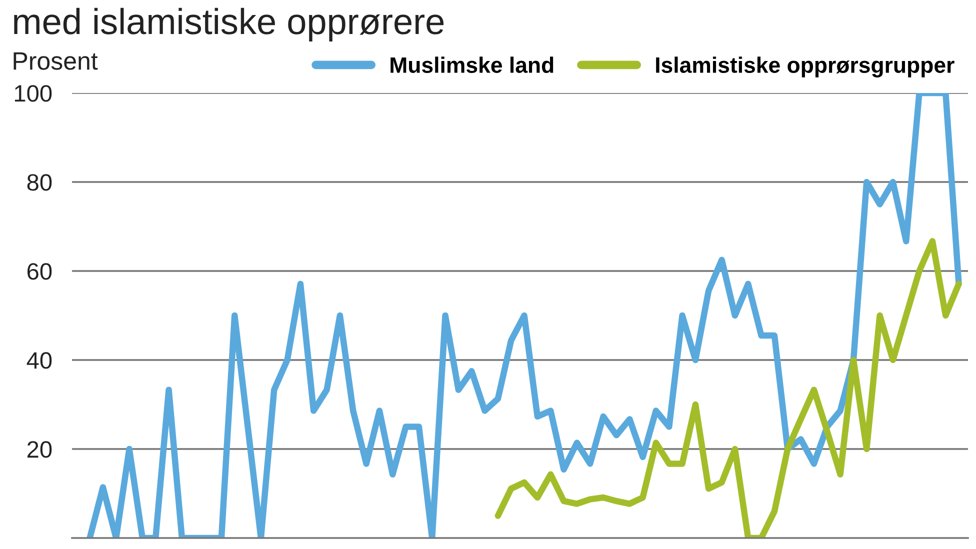  Describe the element at coordinates (805, 67) in the screenshot. I see `legend-label: Islamistiske opprørsgrupper` at that location.